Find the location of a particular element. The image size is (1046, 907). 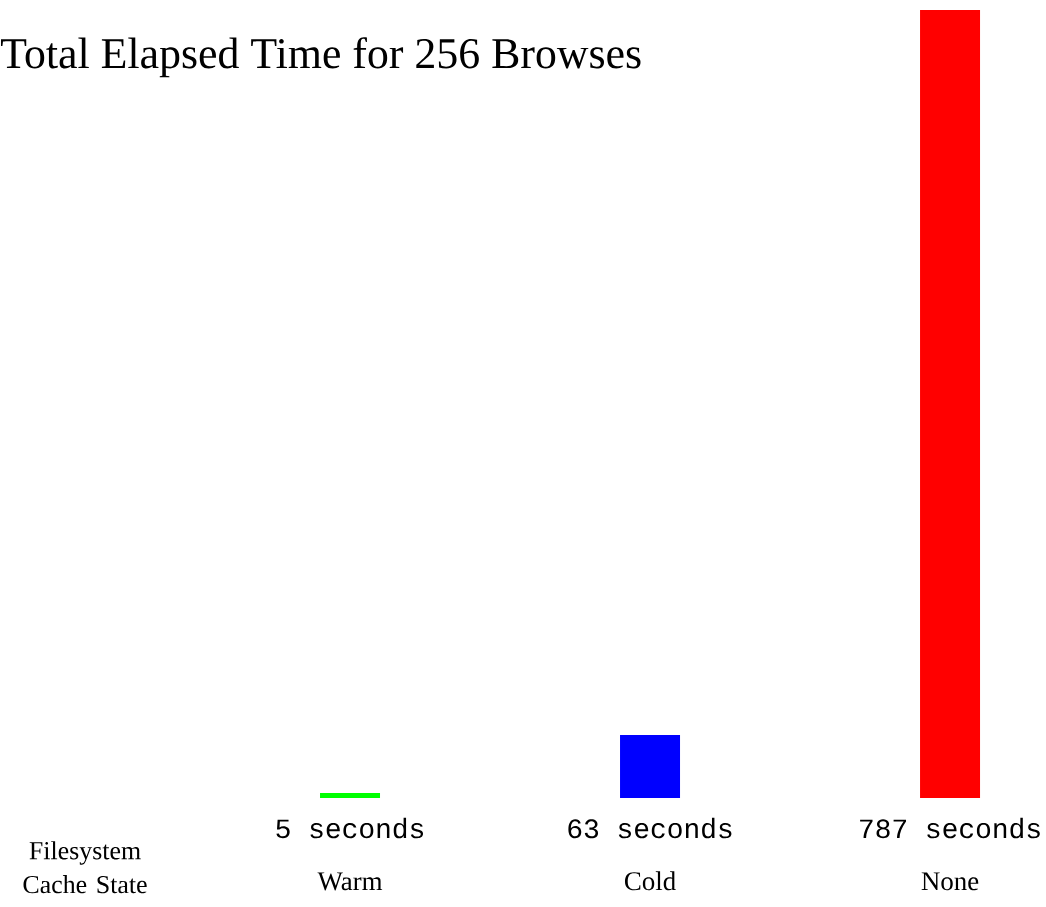

data-label: 63 seconds is located at coordinates (650, 828).